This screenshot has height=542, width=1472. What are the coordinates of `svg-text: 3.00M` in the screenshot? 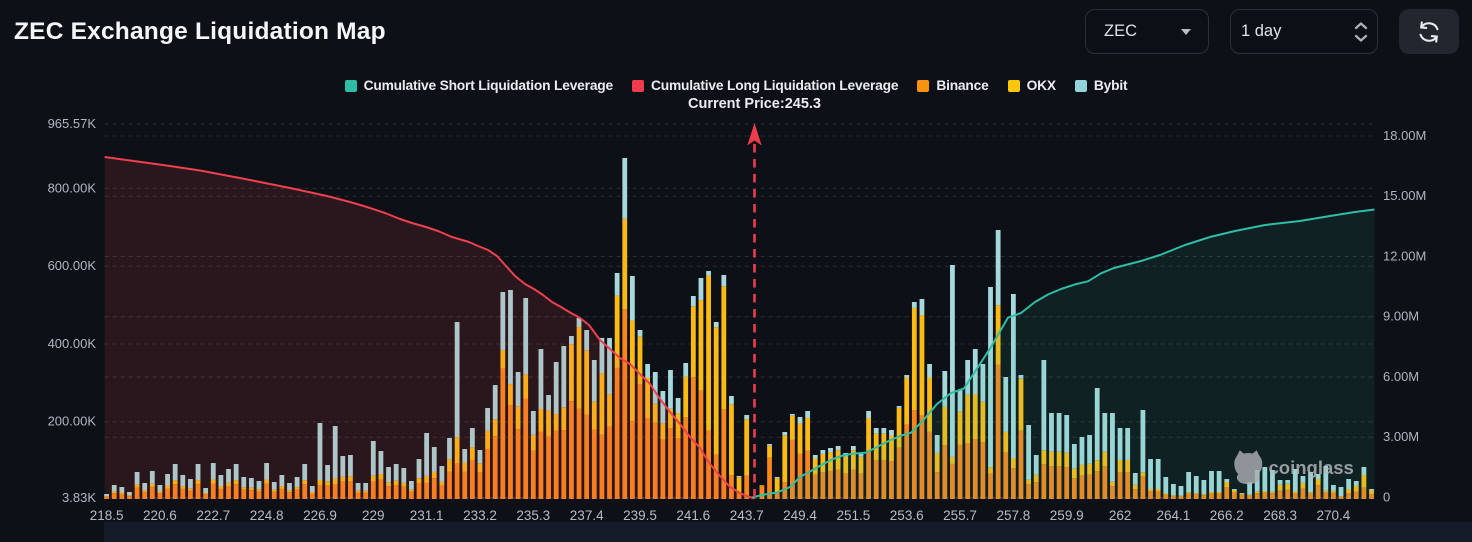 It's located at (1401, 436).